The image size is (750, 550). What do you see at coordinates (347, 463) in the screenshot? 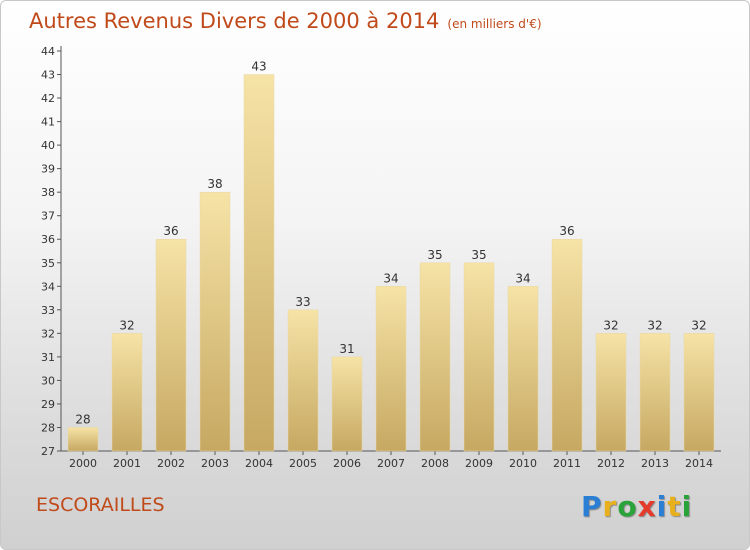
I see `x-tick-label: 2006` at bounding box center [347, 463].